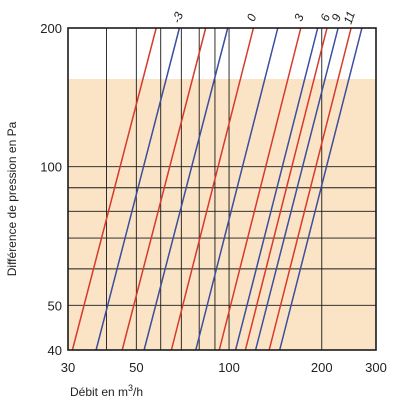 The image size is (409, 405). What do you see at coordinates (376, 367) in the screenshot?
I see `x-tick-label: 300` at bounding box center [376, 367].